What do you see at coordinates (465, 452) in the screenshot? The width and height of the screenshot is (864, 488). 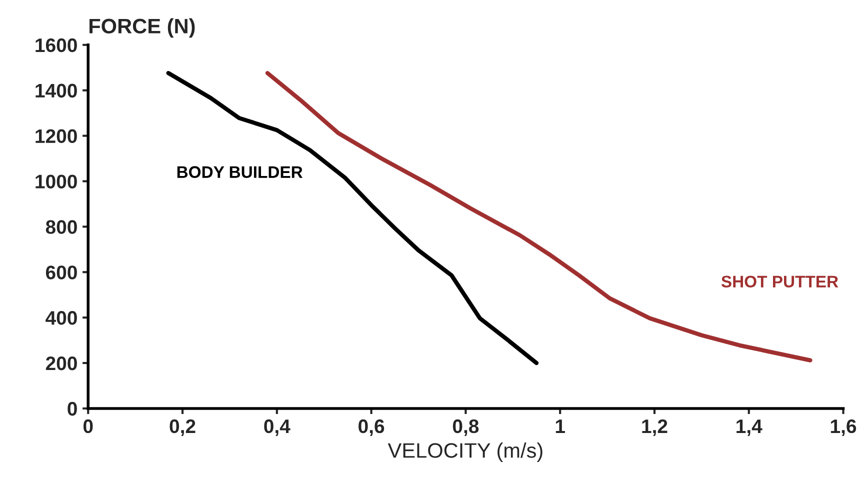 I see `x-axis-title: VELOCITY (m/s)` at bounding box center [465, 452].